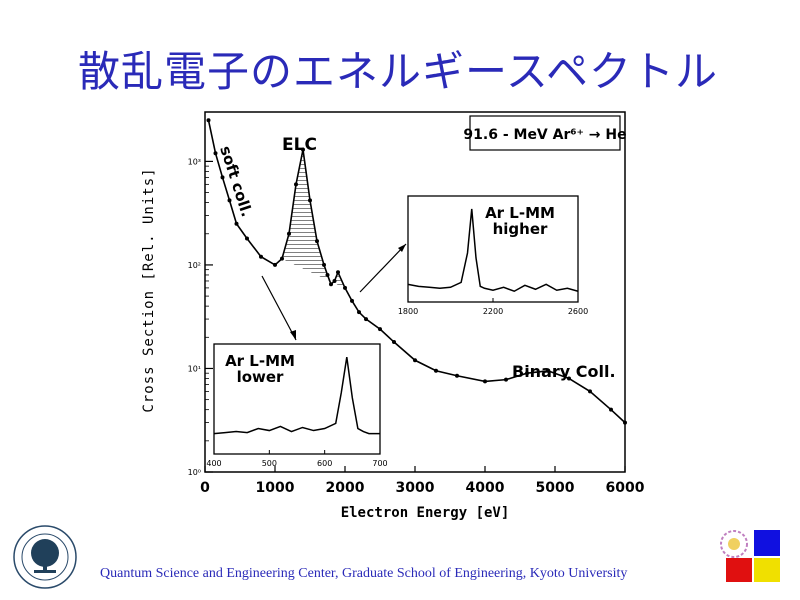  What do you see at coordinates (279, 308) in the screenshot?
I see `arrow-lower` at bounding box center [279, 308].